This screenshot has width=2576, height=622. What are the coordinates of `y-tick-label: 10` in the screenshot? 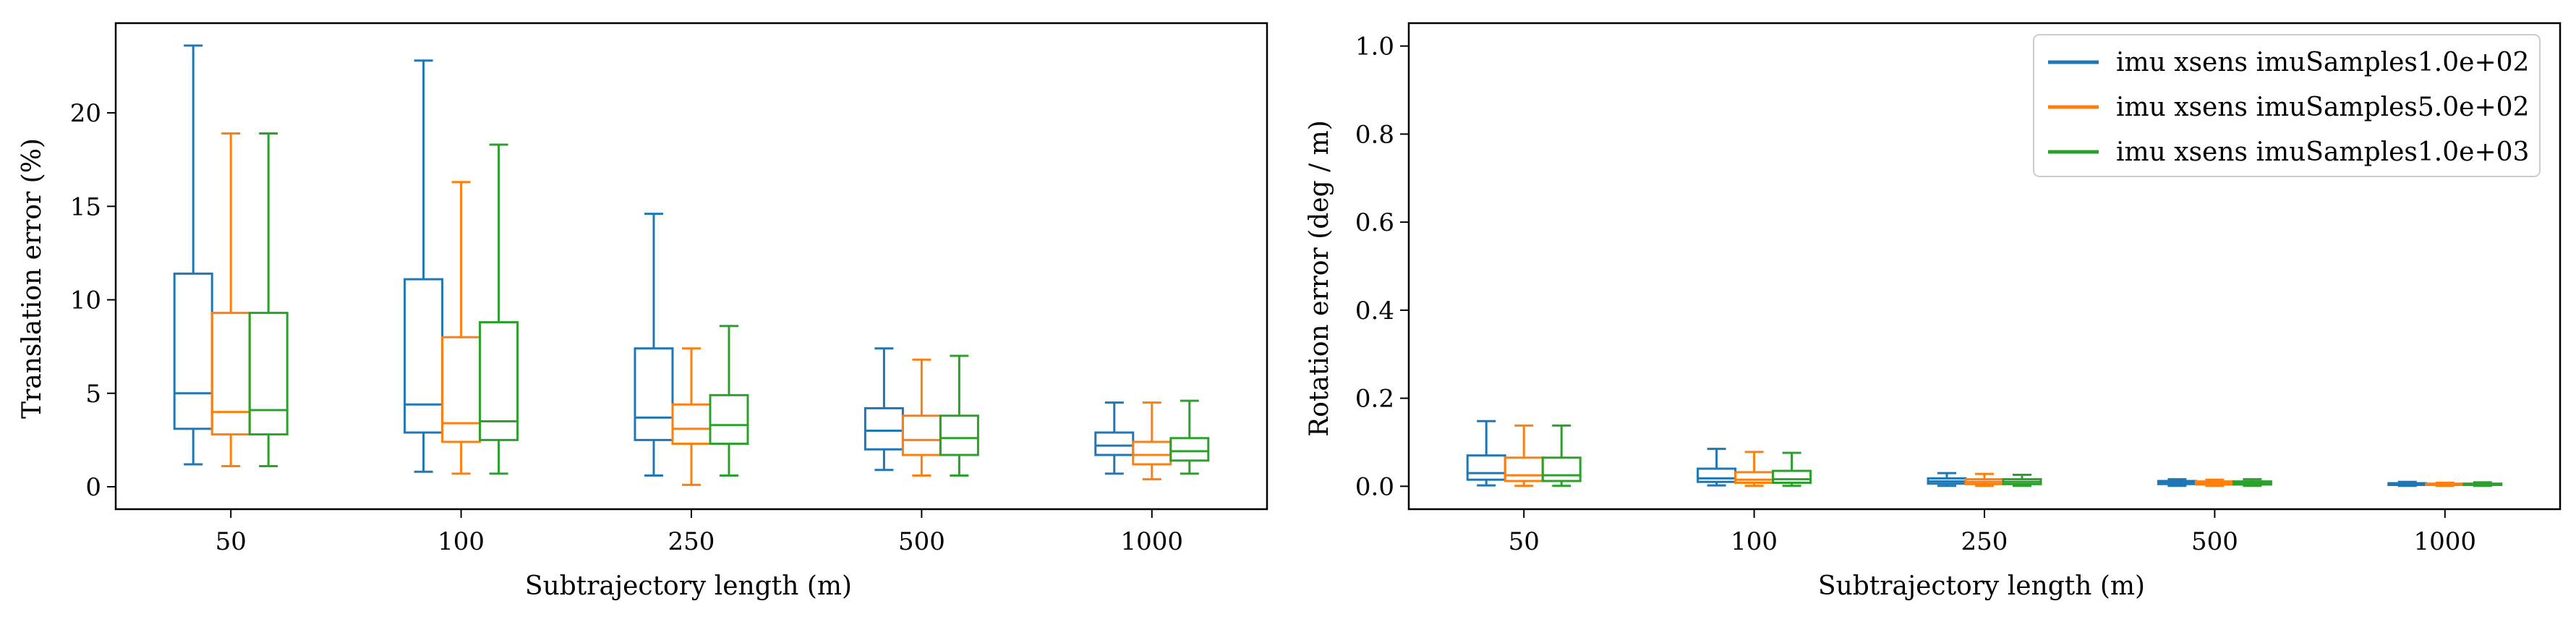 It's located at (86, 300).